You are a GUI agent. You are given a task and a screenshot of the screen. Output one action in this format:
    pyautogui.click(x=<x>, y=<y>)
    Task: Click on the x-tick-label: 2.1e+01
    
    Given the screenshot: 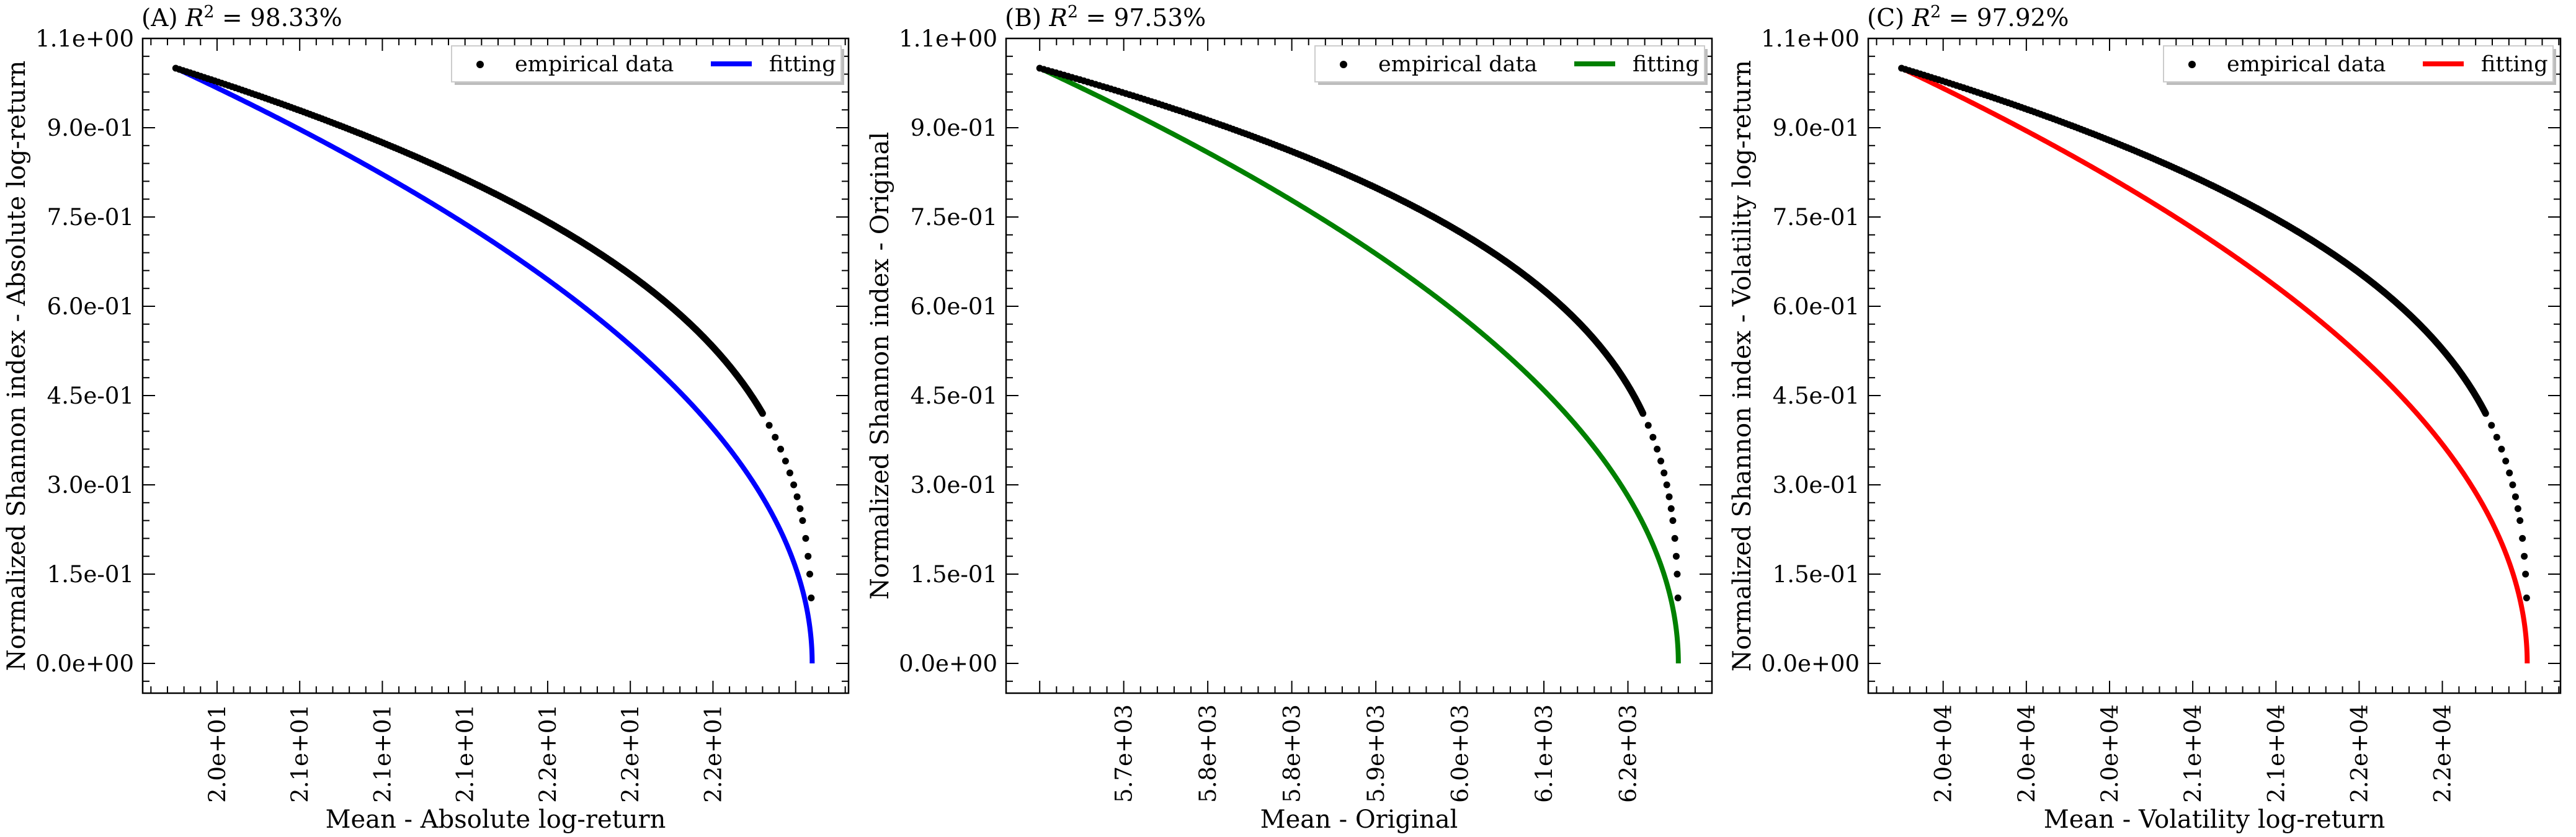 What is the action you would take?
    pyautogui.click(x=383, y=753)
    